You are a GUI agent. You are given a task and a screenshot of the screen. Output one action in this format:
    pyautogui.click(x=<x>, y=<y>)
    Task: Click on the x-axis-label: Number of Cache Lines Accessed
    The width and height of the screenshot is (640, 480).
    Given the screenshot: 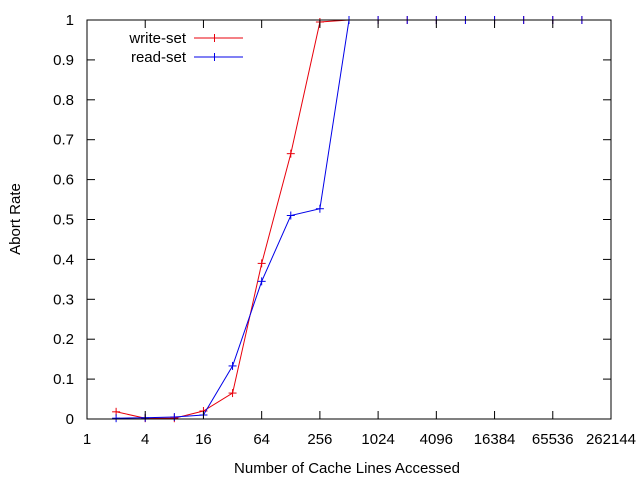 What is the action you would take?
    pyautogui.click(x=347, y=468)
    